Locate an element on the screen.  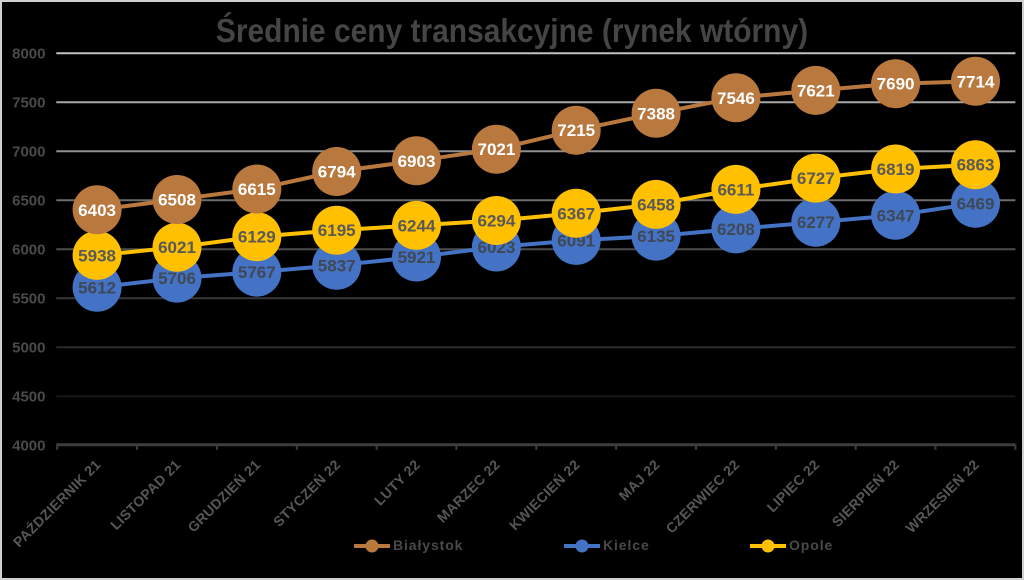
svg-text: 6469 is located at coordinates (976, 203).